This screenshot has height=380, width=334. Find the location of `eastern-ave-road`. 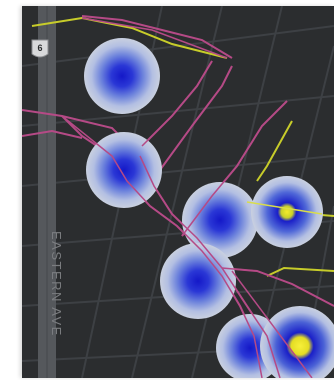

eastern-ave-road is located at coordinates (47, 192).